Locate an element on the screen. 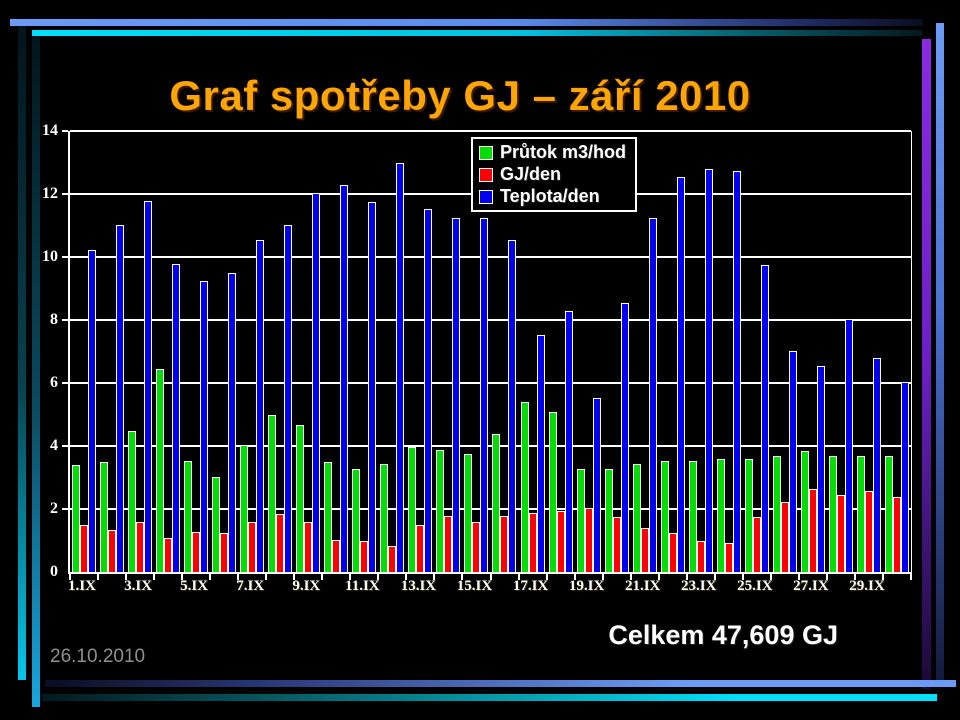  bar-group-4.IX is located at coordinates (168, 417).